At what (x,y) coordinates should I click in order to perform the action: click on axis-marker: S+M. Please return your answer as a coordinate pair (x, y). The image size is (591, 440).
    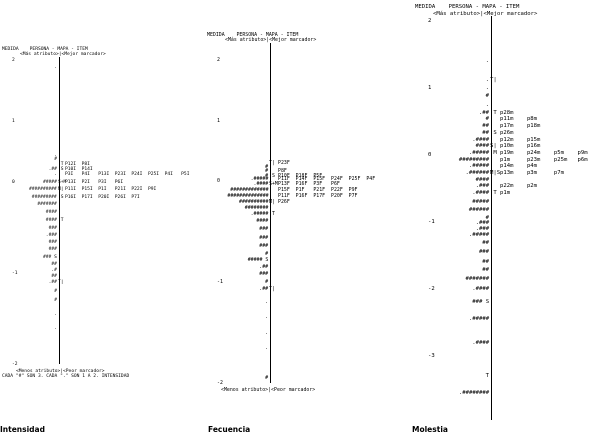
    Looking at the image, I should click on (273, 184).